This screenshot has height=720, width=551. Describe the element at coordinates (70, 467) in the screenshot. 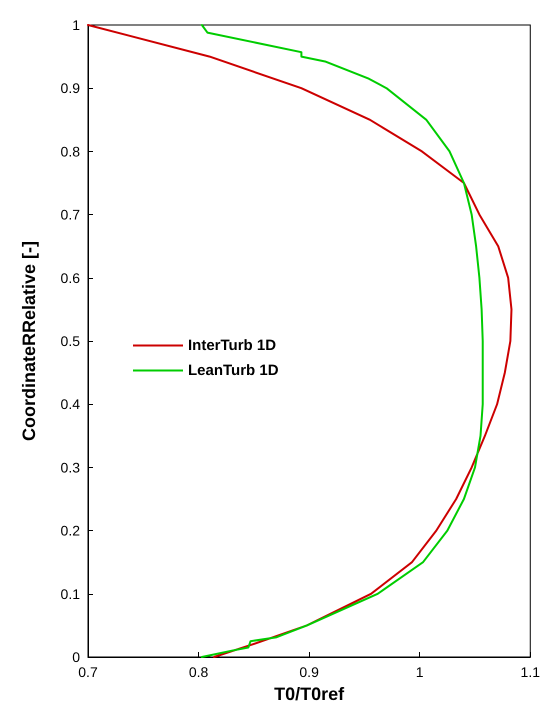

I see `y-tick-label: 0.3` at that location.